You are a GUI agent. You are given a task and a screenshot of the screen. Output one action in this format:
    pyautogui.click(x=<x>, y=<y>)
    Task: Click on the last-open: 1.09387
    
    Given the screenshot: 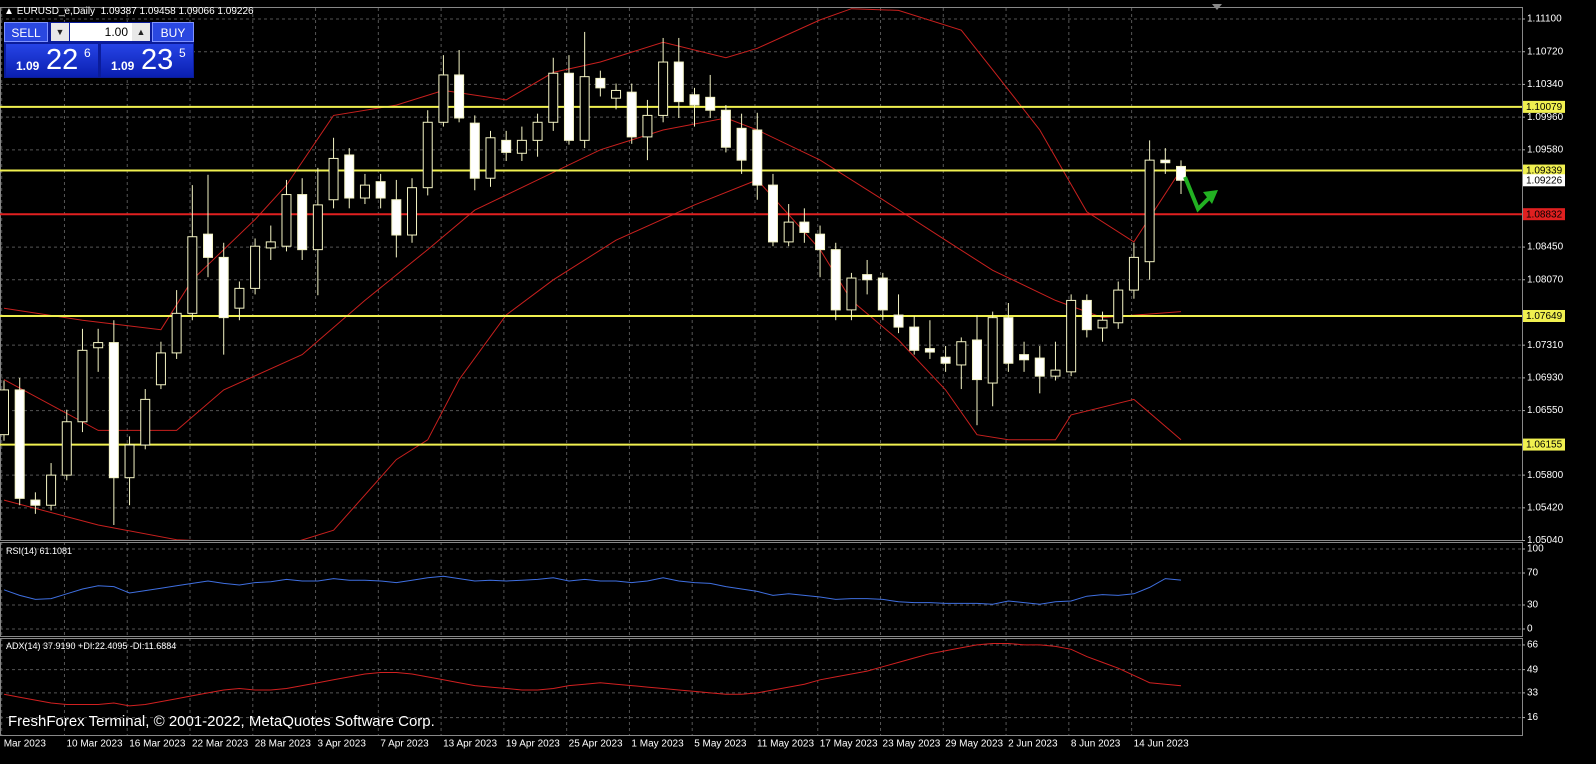 What is the action you would take?
    pyautogui.click(x=118, y=11)
    